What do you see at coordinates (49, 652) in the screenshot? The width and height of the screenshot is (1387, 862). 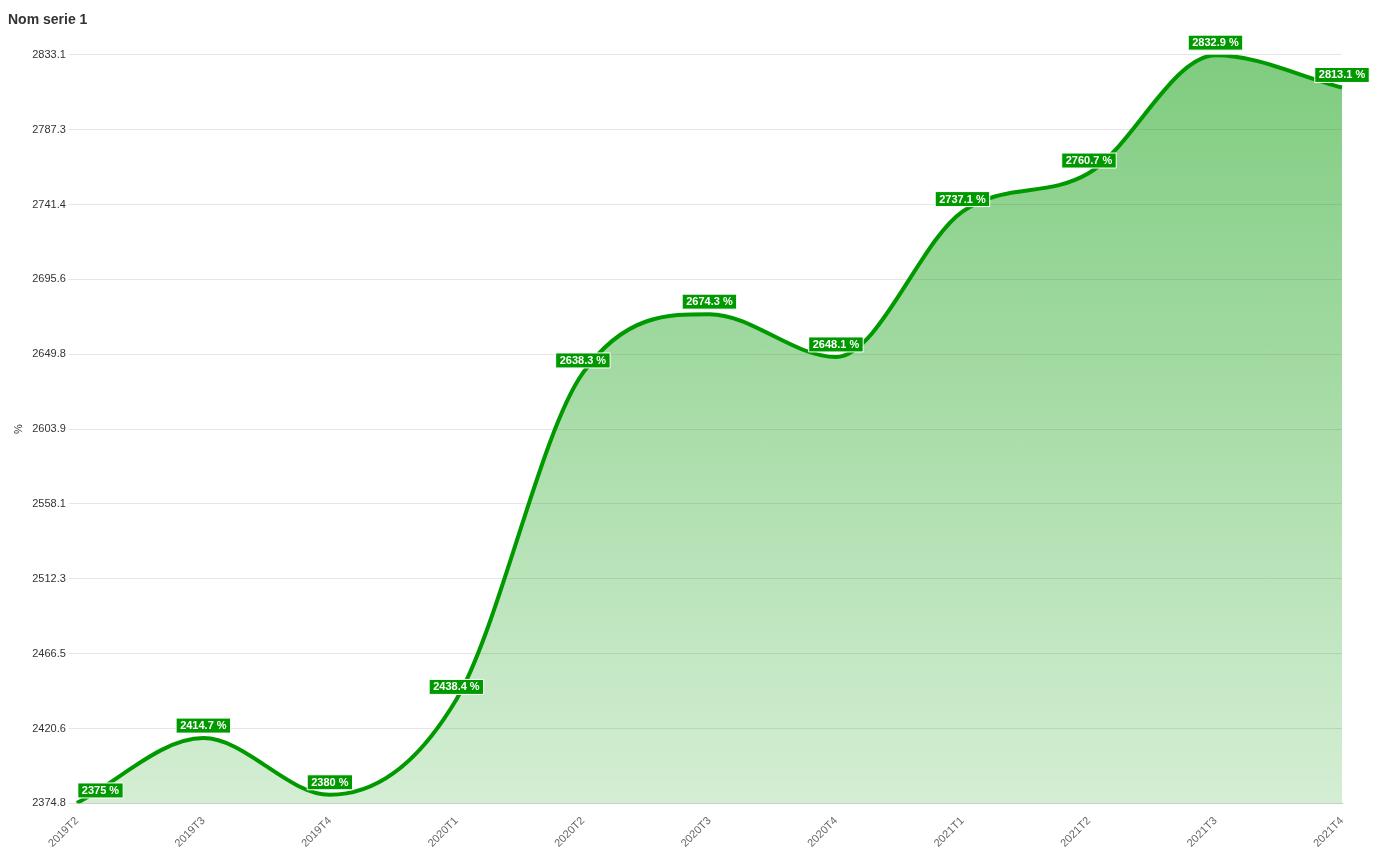 I see `y-tick-label: 2466.5` at bounding box center [49, 652].